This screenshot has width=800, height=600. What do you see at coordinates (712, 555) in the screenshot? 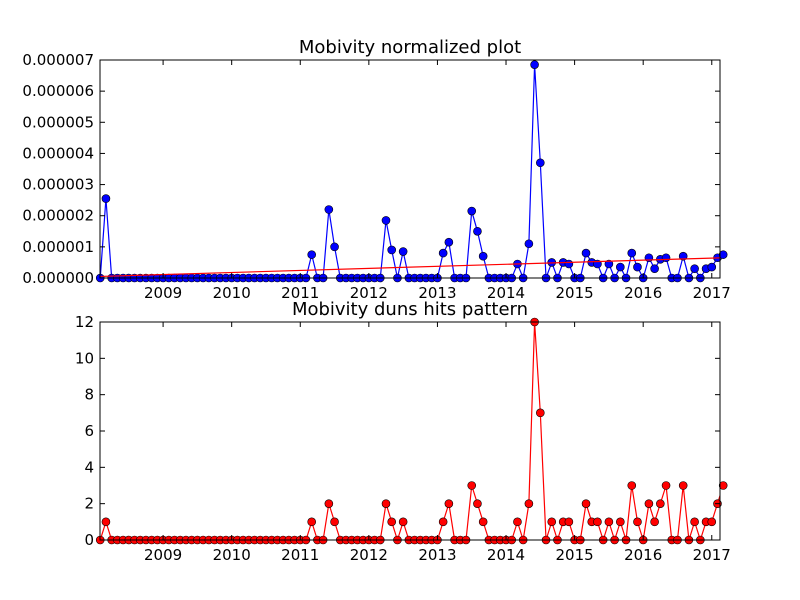
I see `duns-x-tick-label-2017: 2017` at bounding box center [712, 555].